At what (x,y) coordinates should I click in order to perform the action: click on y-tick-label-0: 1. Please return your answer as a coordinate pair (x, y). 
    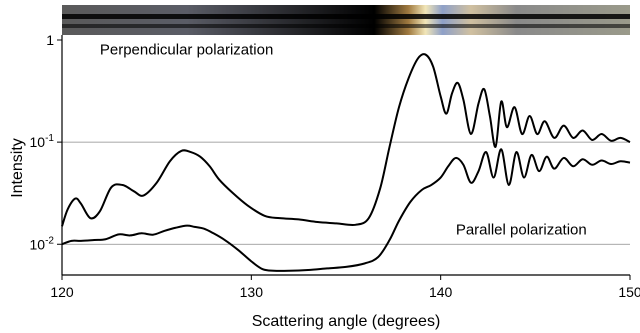
    Looking at the image, I should click on (50, 40).